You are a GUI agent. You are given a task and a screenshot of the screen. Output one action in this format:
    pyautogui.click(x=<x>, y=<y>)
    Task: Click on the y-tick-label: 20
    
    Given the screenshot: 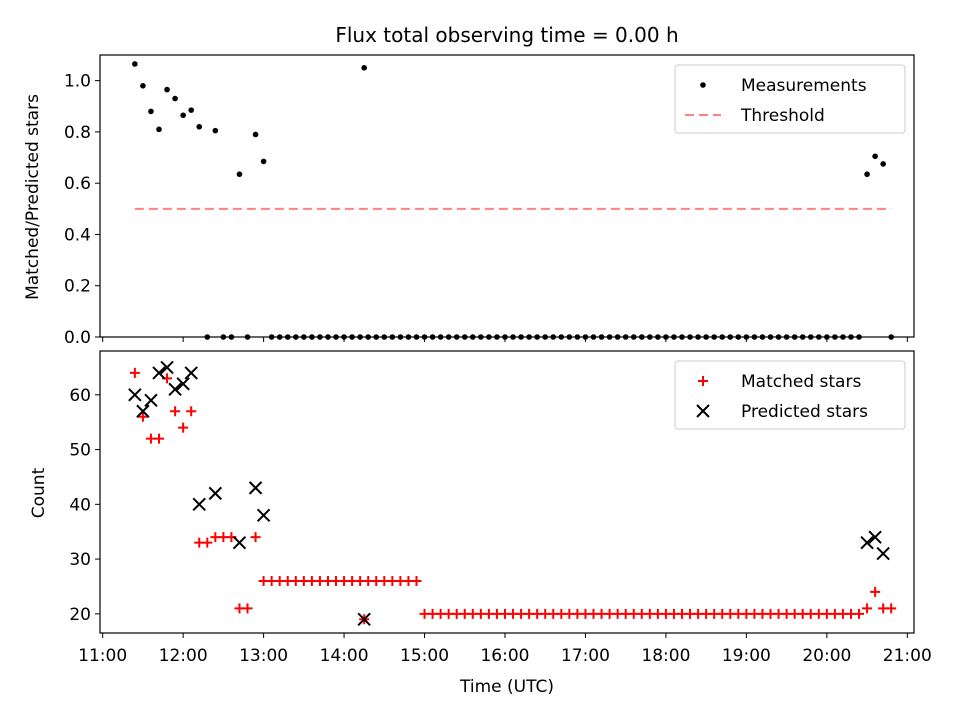 What is the action you would take?
    pyautogui.click(x=80, y=615)
    